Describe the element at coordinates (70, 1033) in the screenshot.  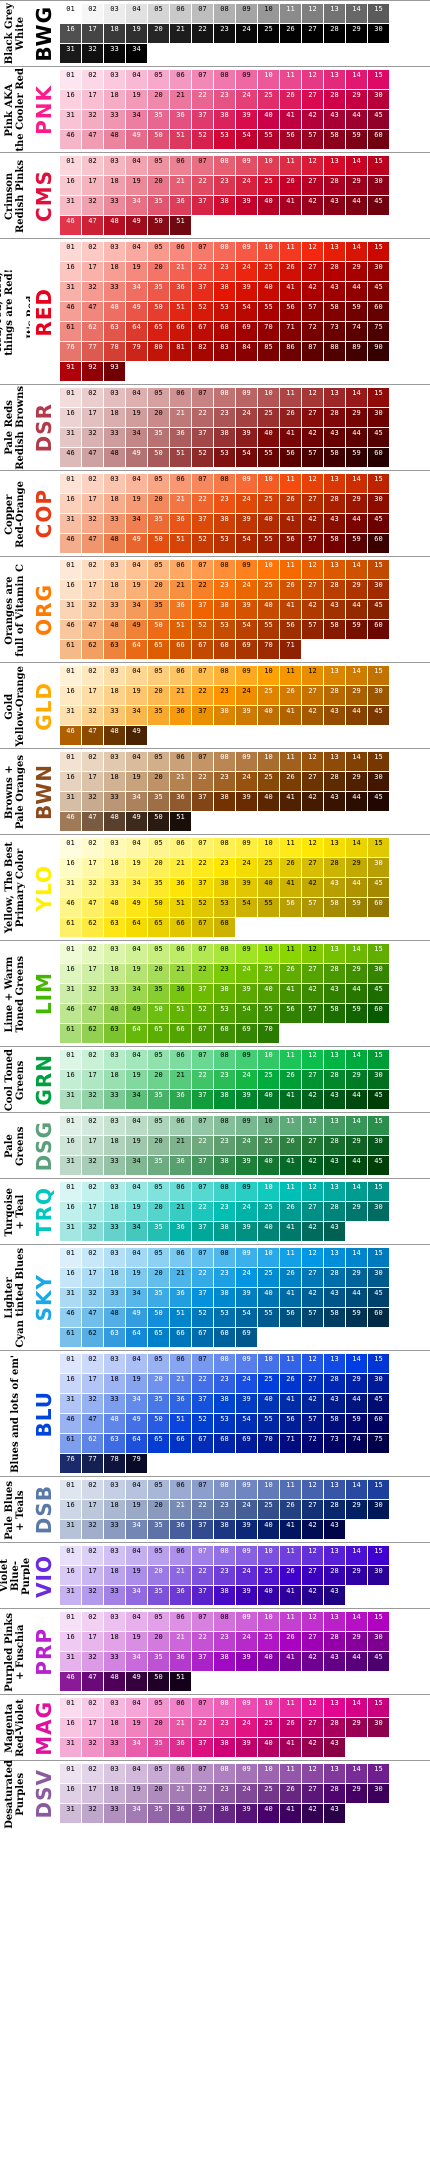
I see `color-swatch: 61` at that location.